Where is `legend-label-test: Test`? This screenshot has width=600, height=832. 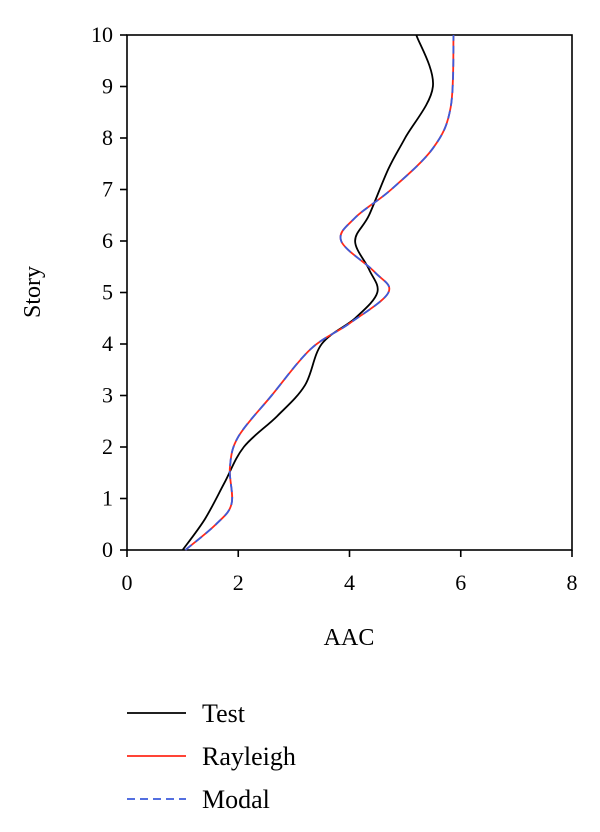 legend-label-test: Test is located at coordinates (224, 713).